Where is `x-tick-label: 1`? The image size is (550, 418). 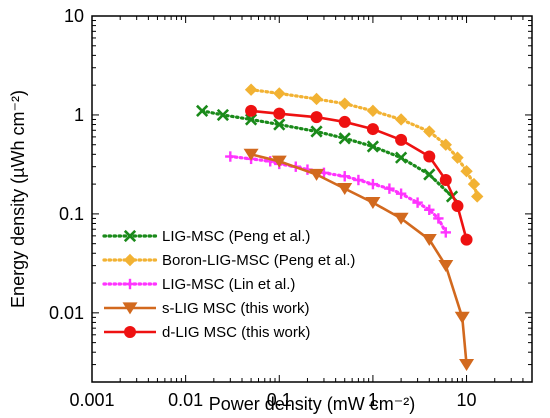
x-tick-label: 1 is located at coordinates (373, 400).